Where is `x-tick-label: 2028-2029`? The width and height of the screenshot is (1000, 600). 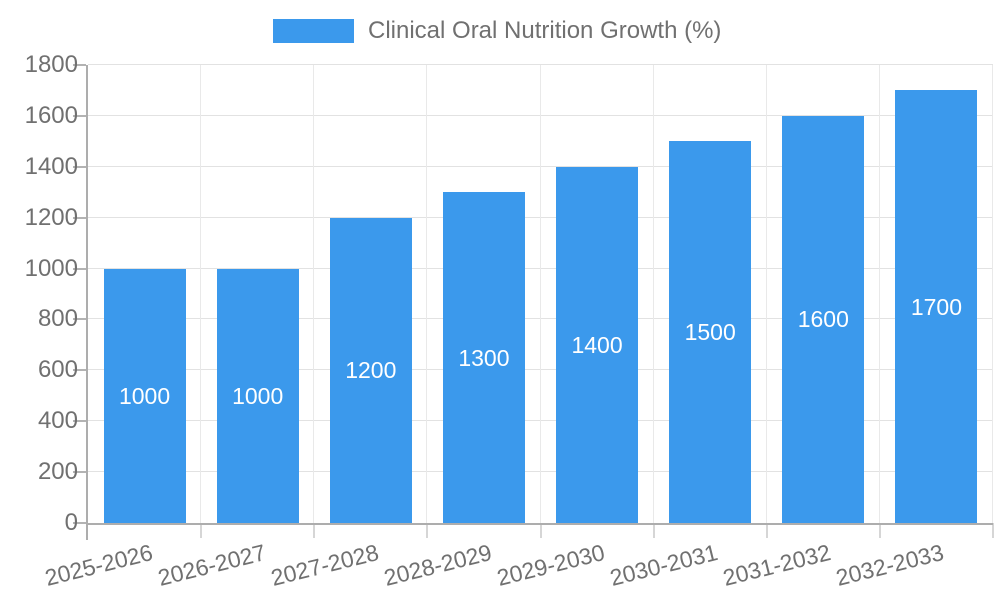
x-tick-label: 2028-2029 is located at coordinates (438, 565).